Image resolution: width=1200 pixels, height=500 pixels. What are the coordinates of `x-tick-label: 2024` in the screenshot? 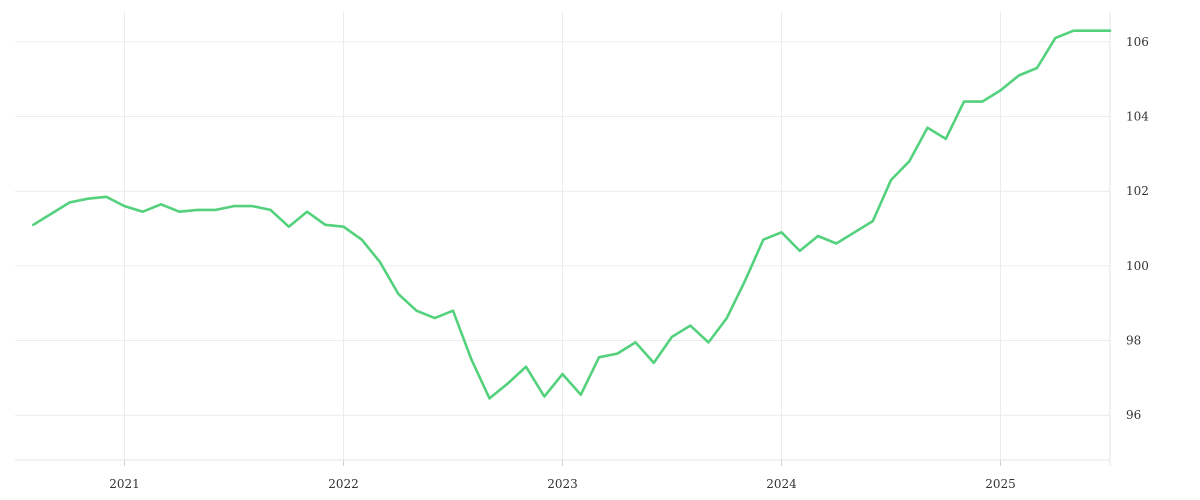 It's located at (781, 484).